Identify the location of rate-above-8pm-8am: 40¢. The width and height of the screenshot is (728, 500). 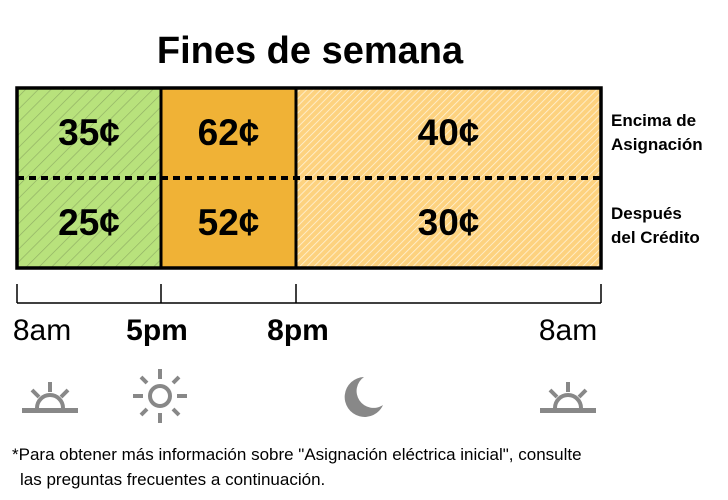
(448, 132).